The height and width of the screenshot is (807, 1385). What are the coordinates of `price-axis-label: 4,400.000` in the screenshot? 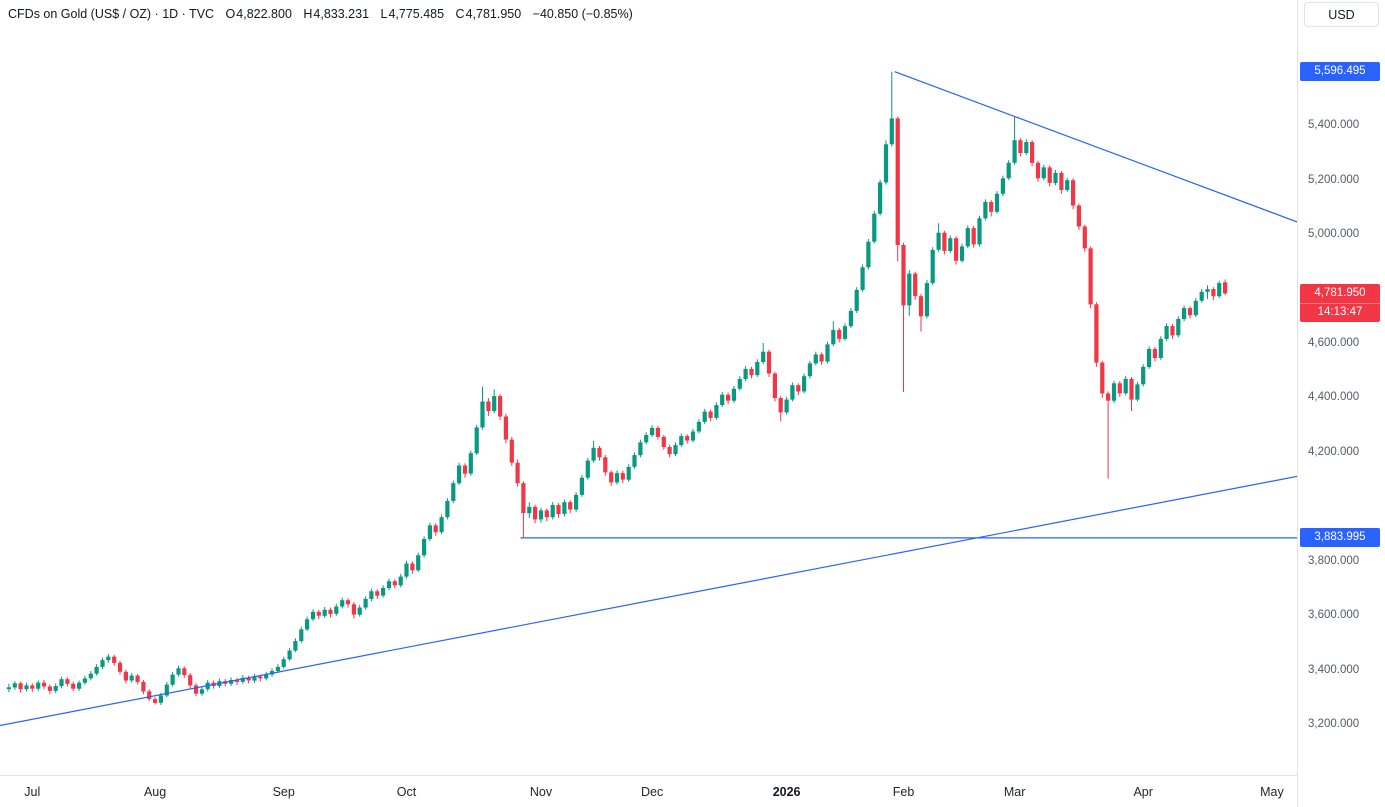 It's located at (1334, 397).